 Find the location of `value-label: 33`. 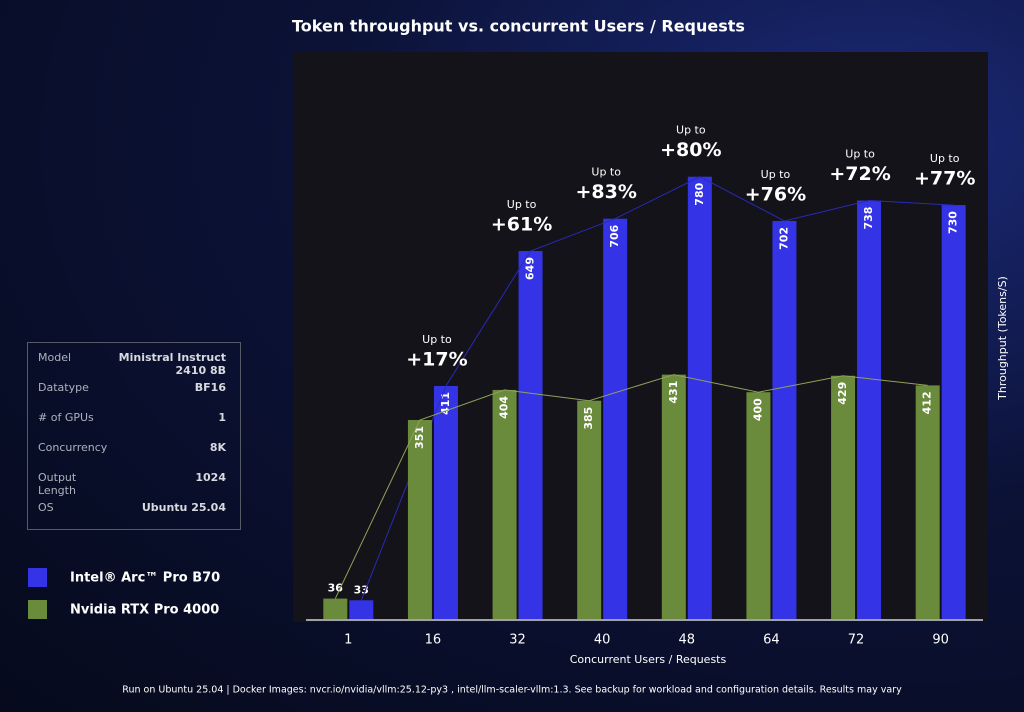

value-label: 33 is located at coordinates (361, 589).